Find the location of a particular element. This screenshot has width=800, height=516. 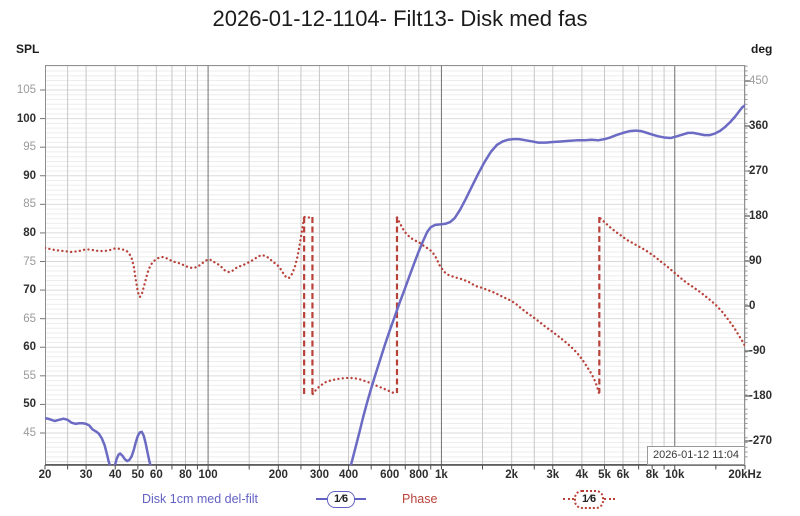

freq-axis-tick-label: 80 is located at coordinates (185, 475).